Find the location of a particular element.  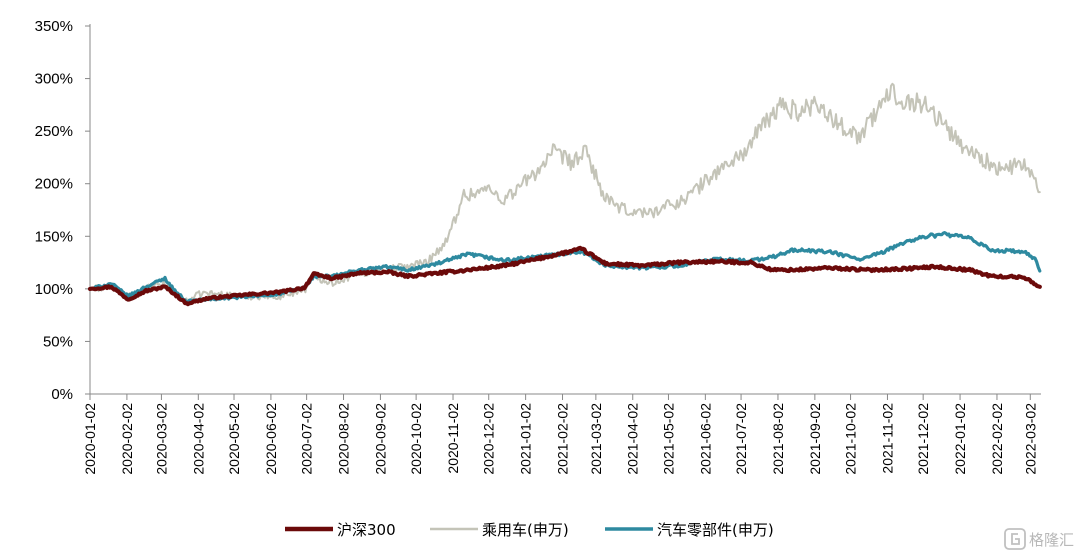

y-tick-label: 250% is located at coordinates (54, 131).